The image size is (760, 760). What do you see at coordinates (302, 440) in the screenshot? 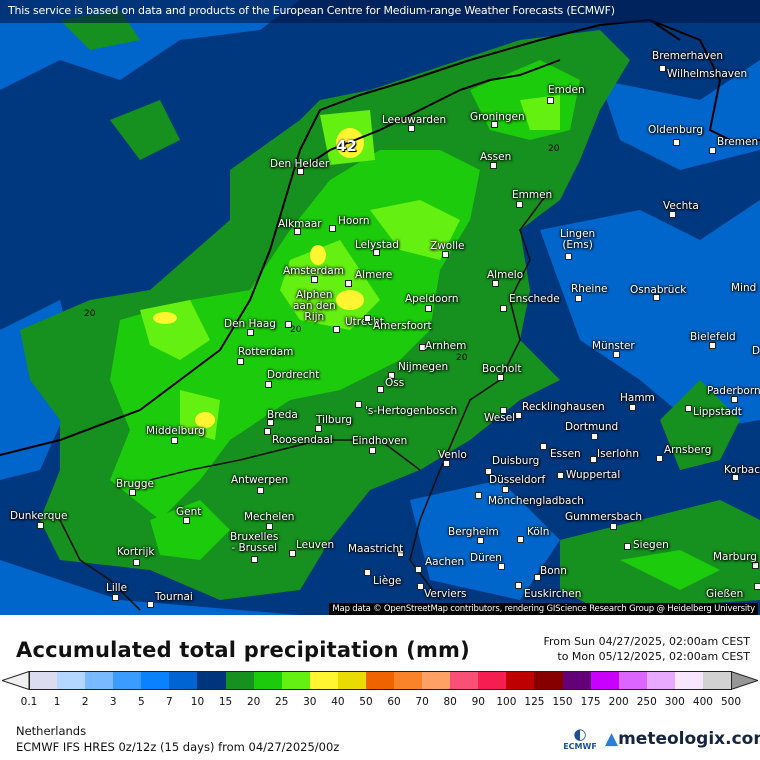
I see `city-label: Roosendaal` at bounding box center [302, 440].